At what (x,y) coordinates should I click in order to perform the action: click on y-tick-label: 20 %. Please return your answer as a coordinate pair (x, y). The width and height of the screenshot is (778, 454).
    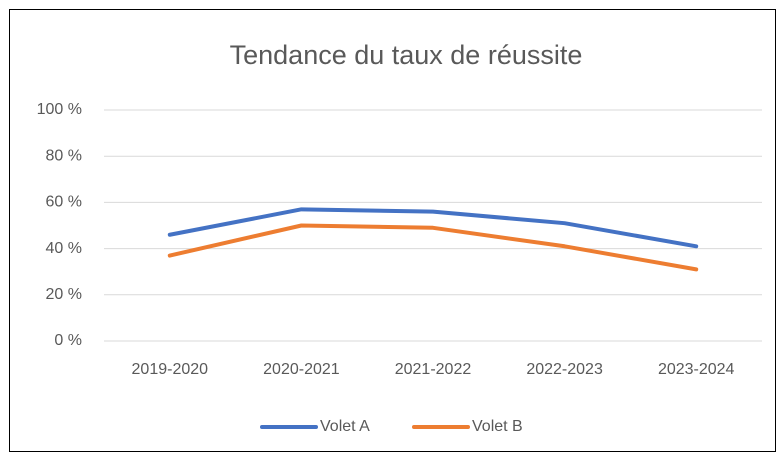
    Looking at the image, I should click on (64, 294).